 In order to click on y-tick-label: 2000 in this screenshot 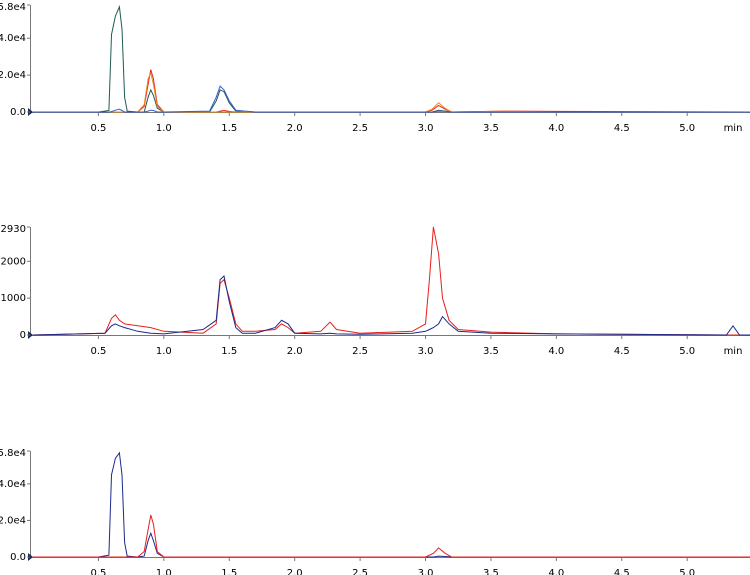, I will do `click(13, 261)`.